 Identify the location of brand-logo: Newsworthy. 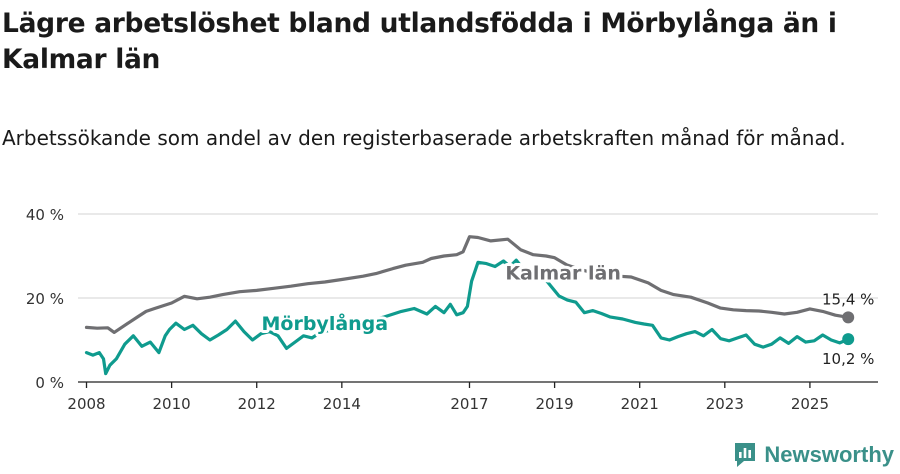
(813, 455).